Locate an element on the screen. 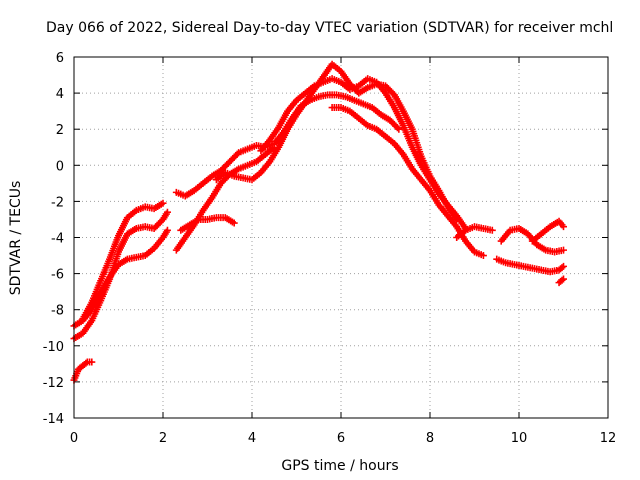 This screenshot has width=640, height=480. x-tick-label: 8 is located at coordinates (430, 438).